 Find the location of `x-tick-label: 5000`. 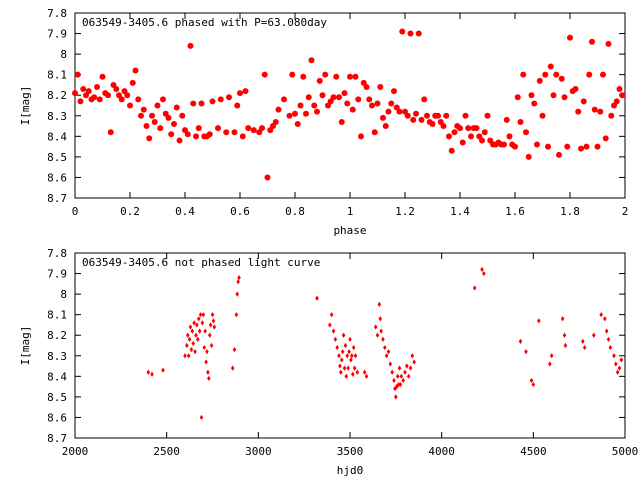

x-tick-label: 5000 is located at coordinates (625, 451).